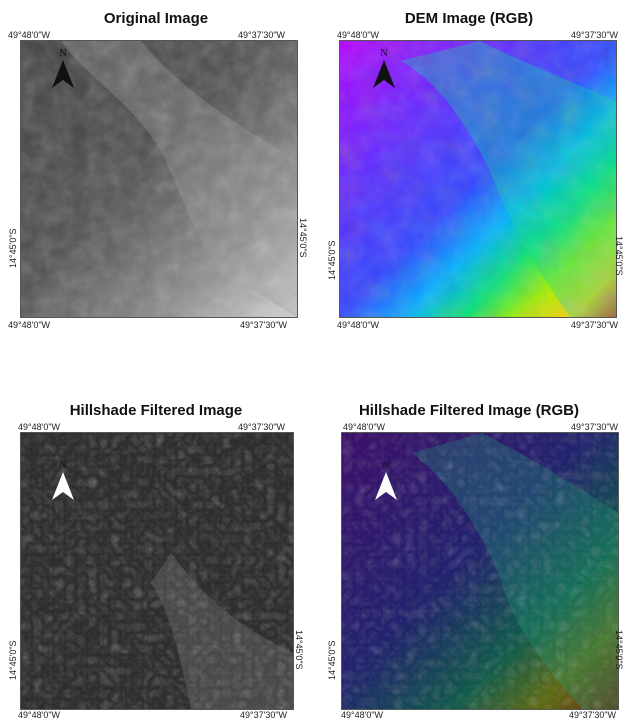  I want to click on panel-title: Hillshade Filtered Image, so click(156, 410).